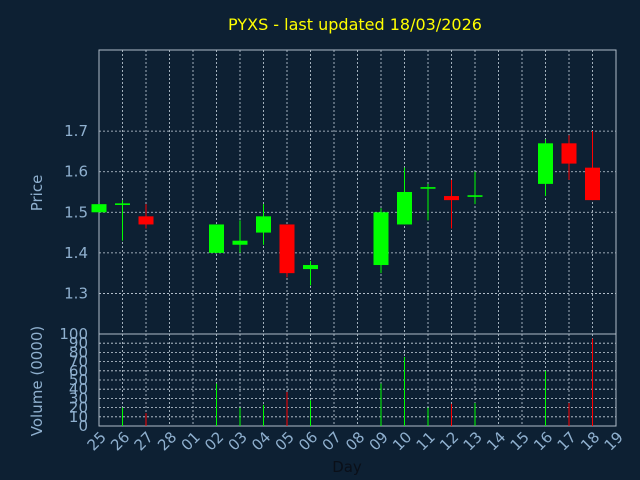 The width and height of the screenshot is (640, 480). What do you see at coordinates (78, 352) in the screenshot?
I see `volume-tick-label: 80` at bounding box center [78, 352].